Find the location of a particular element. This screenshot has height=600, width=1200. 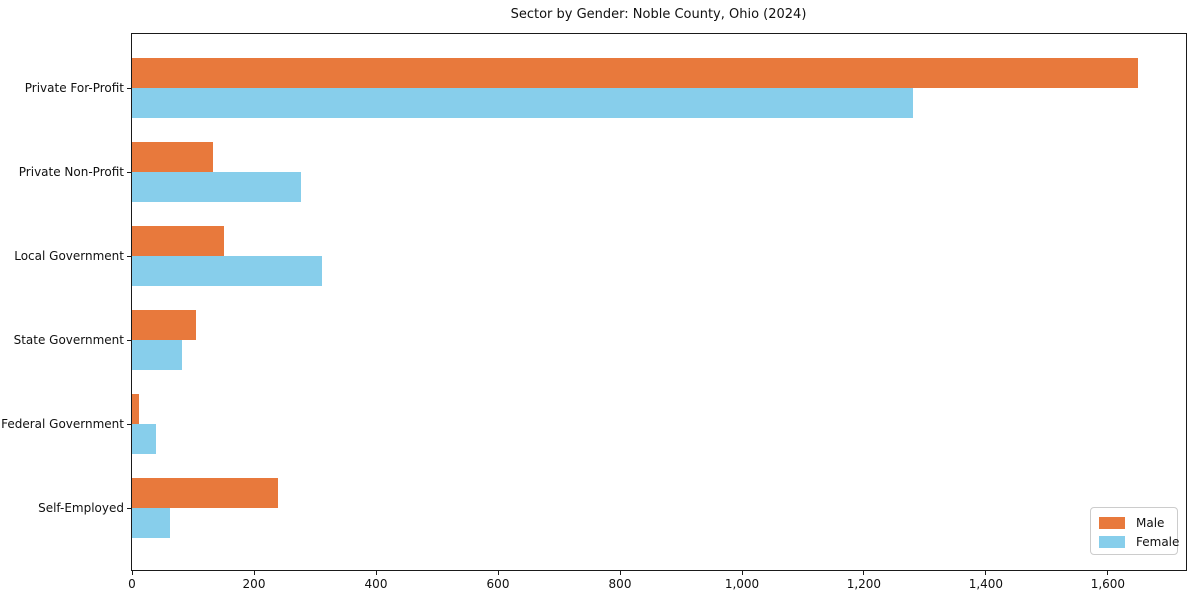

legend-row-male: Male is located at coordinates (1134, 522).